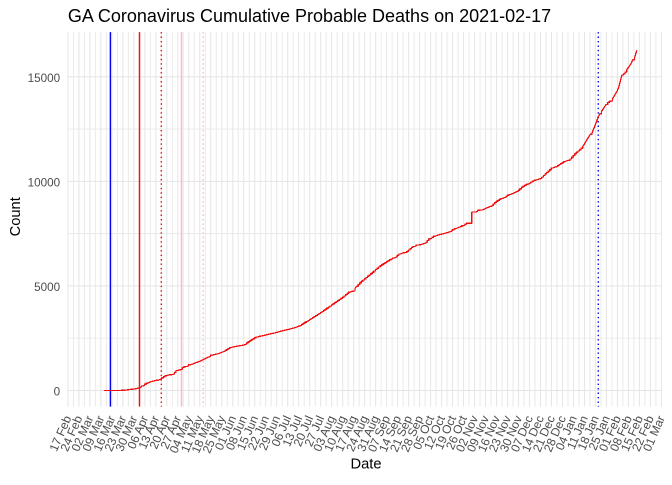 The image size is (672, 485). What do you see at coordinates (44, 78) in the screenshot?
I see `svg-text: 15000` at bounding box center [44, 78].